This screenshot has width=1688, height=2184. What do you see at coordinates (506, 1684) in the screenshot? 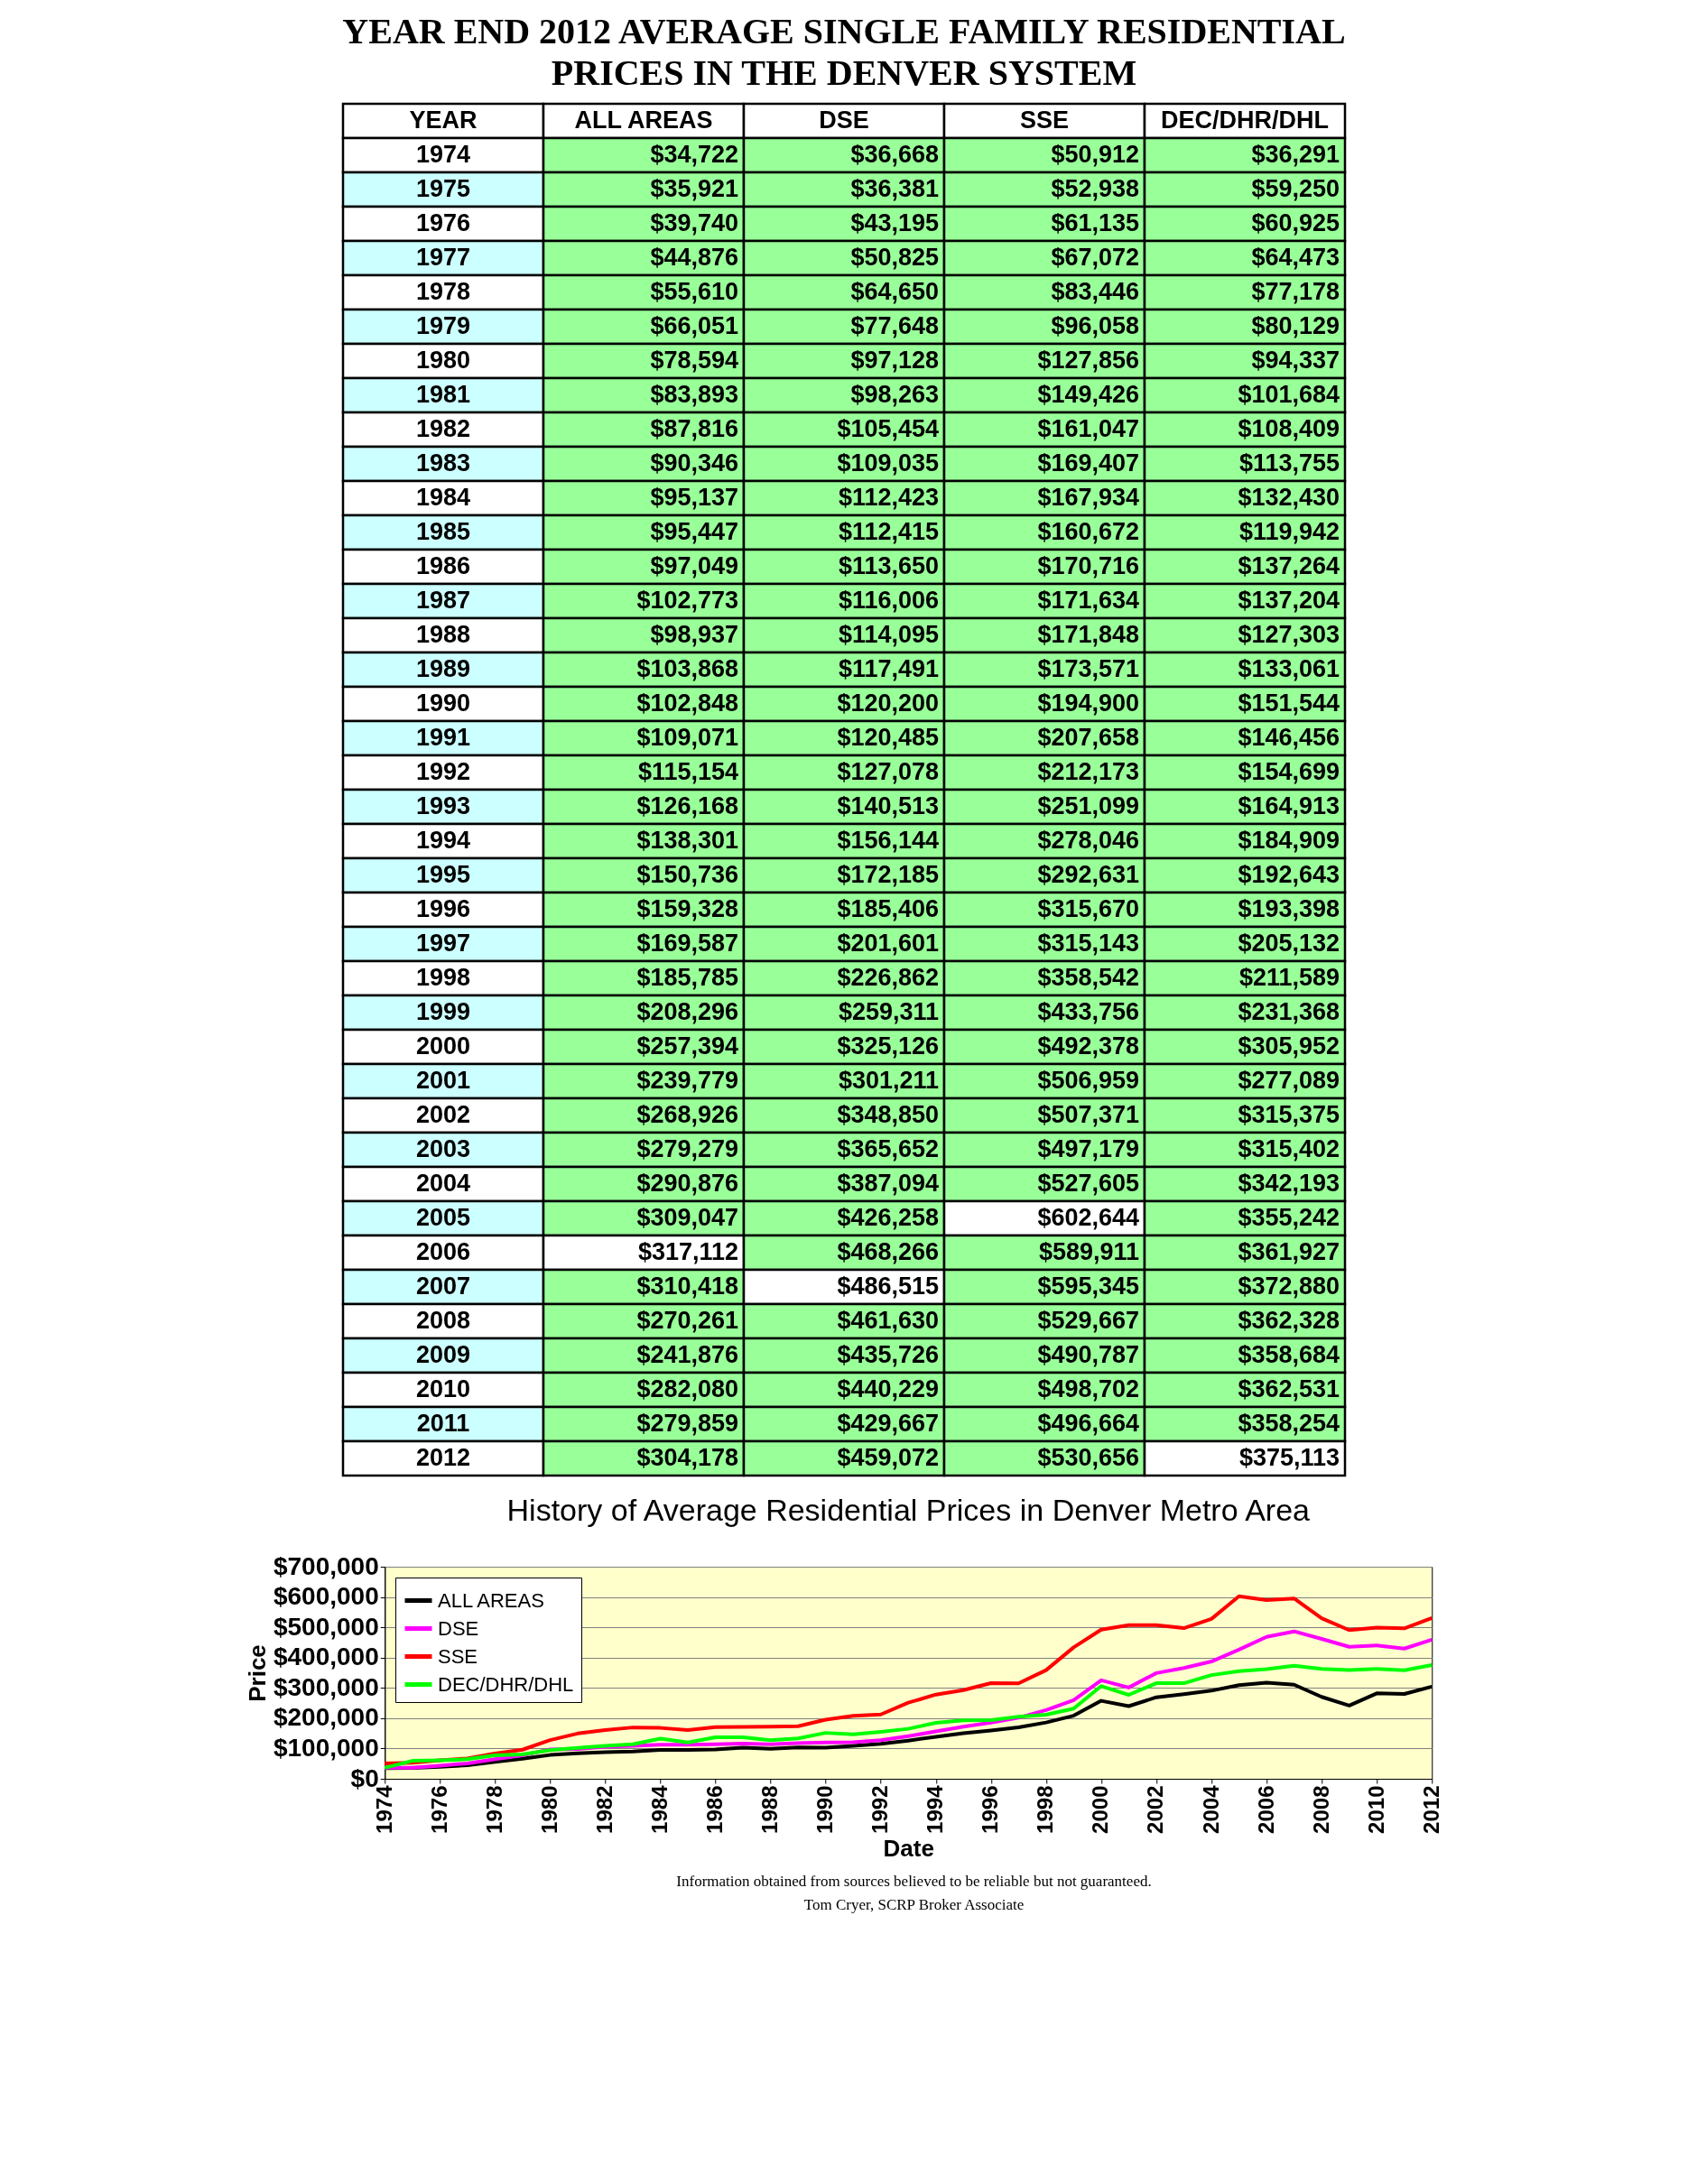
I see `legend-label: DEC/DHR/DHL` at bounding box center [506, 1684].